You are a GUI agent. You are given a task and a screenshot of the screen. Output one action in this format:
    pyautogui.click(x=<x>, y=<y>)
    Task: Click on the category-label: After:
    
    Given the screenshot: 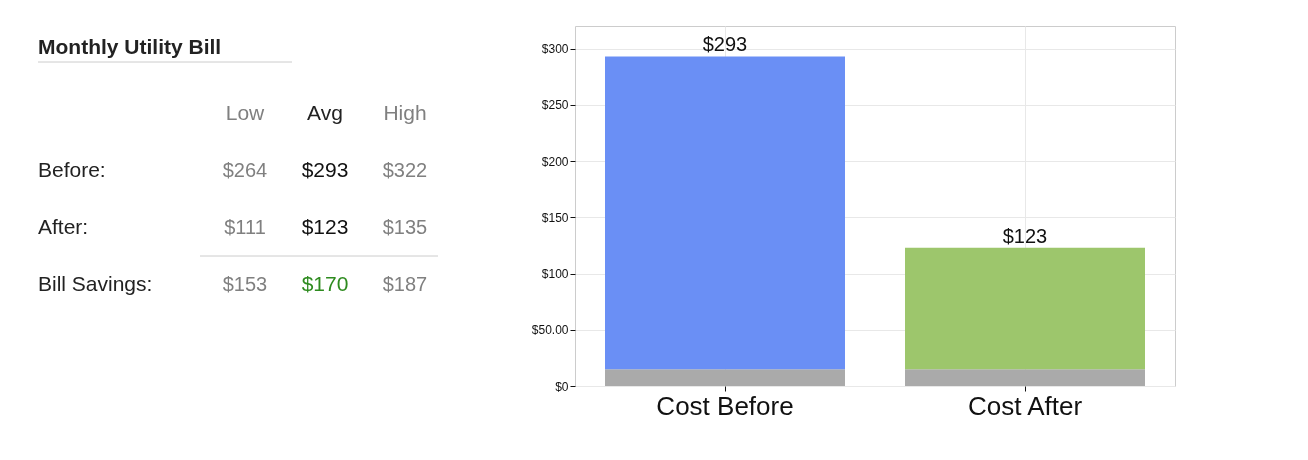 What is the action you would take?
    pyautogui.click(x=63, y=226)
    